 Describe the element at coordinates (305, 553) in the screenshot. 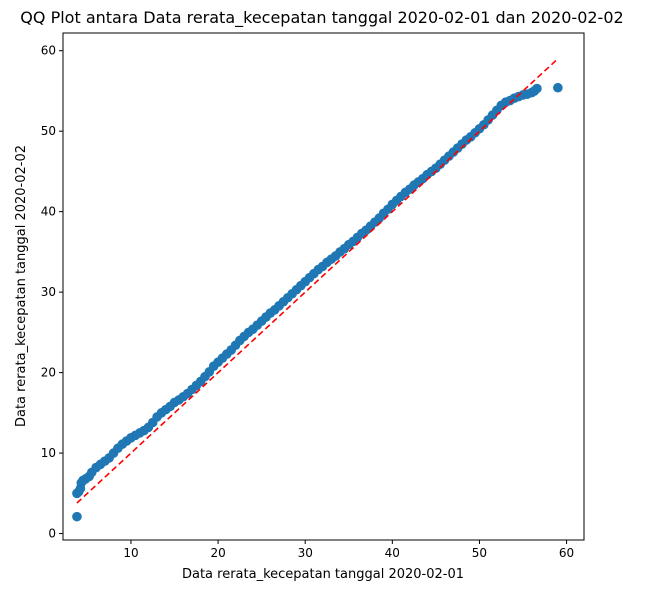

I see `x-tick-label: 30` at that location.